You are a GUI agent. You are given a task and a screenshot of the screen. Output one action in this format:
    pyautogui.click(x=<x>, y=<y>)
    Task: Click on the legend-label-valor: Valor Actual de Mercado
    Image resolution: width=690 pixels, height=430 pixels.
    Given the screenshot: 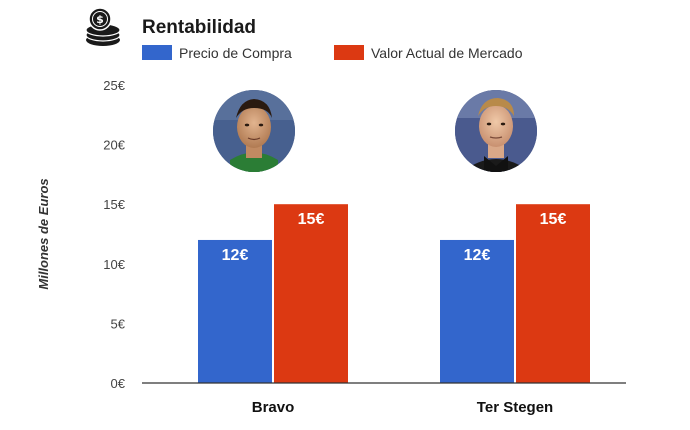 What is the action you would take?
    pyautogui.click(x=447, y=53)
    